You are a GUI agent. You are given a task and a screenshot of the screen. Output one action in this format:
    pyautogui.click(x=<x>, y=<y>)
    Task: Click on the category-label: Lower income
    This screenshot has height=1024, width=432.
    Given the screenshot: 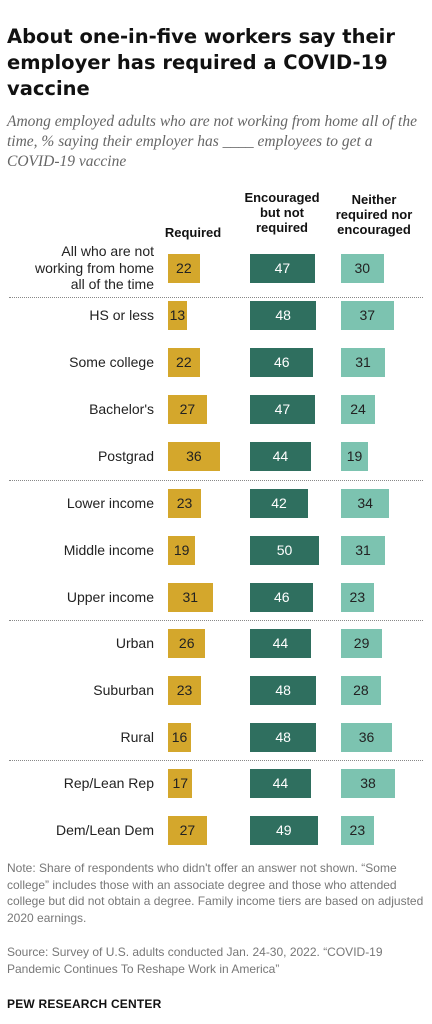 What is the action you would take?
    pyautogui.click(x=110, y=503)
    